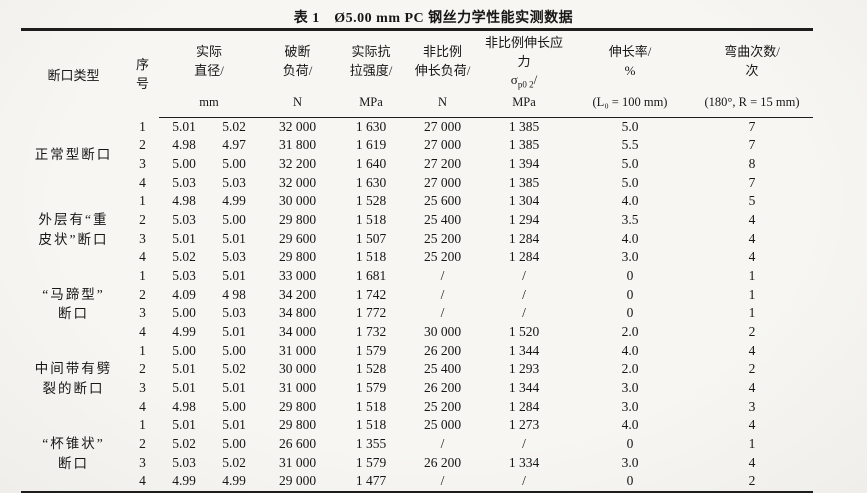 The image size is (867, 493). I want to click on header-nonprop-stress-text: 非比例伸长应力, so click(523, 52).